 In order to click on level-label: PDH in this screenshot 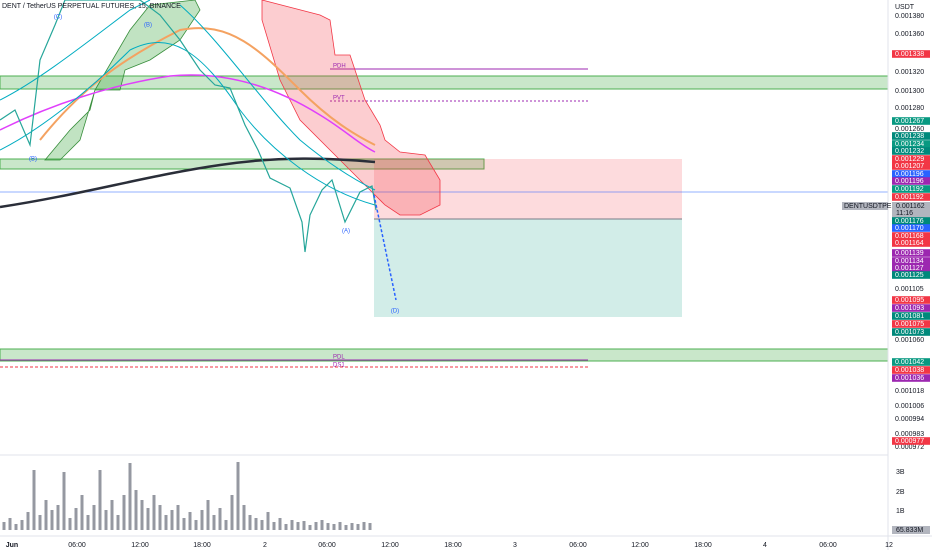, I will do `click(339, 67)`.